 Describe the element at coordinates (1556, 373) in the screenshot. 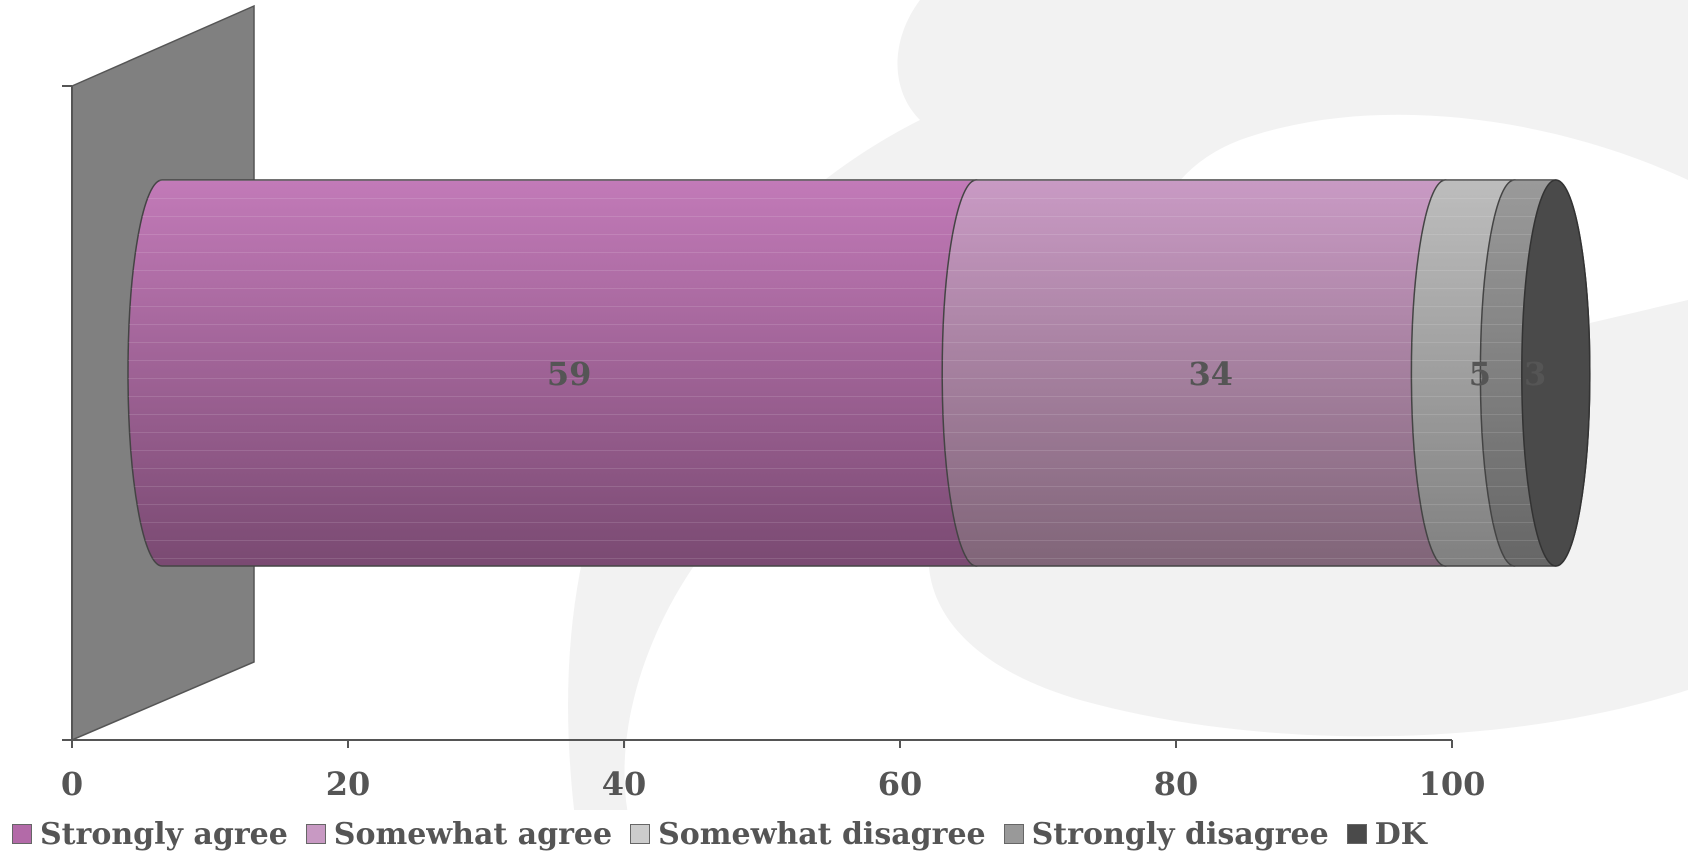

I see `bar-end-cap` at that location.